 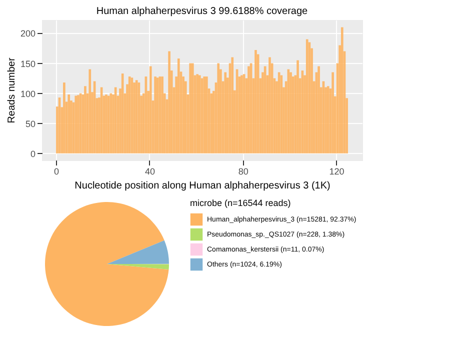 I want to click on chart-title: Human alphaherpesvirus 3 99.6188% coverage, so click(x=202, y=11).